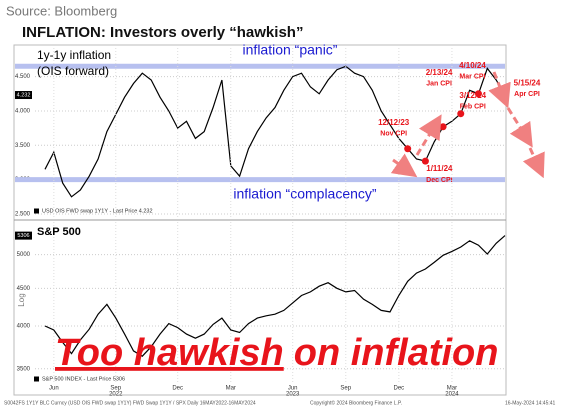  What do you see at coordinates (396, 353) in the screenshot?
I see `callout-rest: on inflation` at bounding box center [396, 353].